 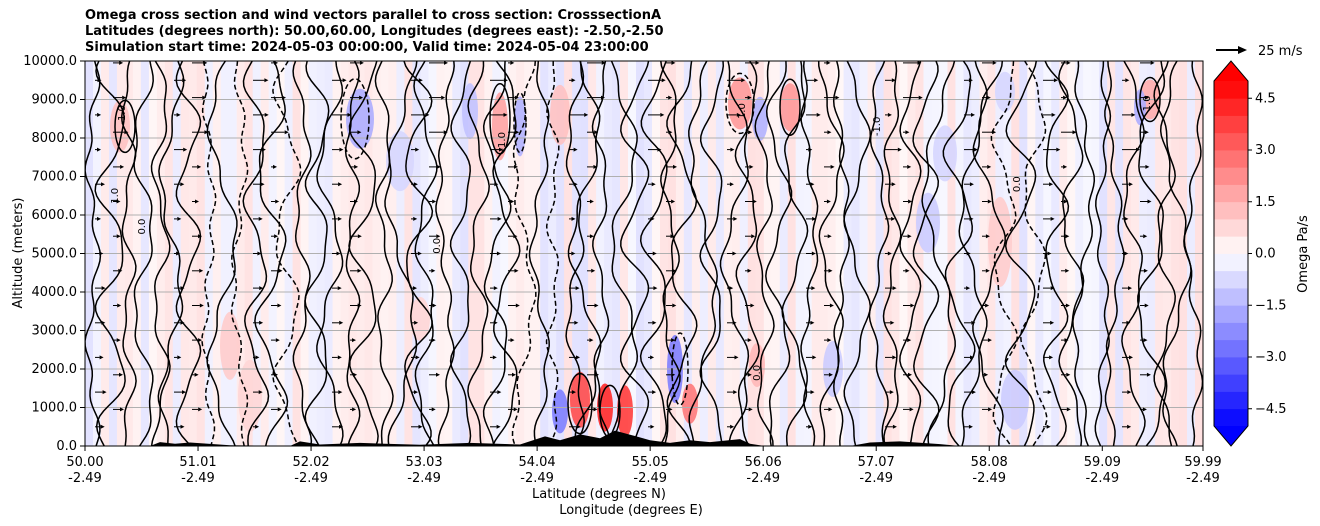 What do you see at coordinates (1271, 357) in the screenshot?
I see `colorbar-tick-label: −3.0` at bounding box center [1271, 357].